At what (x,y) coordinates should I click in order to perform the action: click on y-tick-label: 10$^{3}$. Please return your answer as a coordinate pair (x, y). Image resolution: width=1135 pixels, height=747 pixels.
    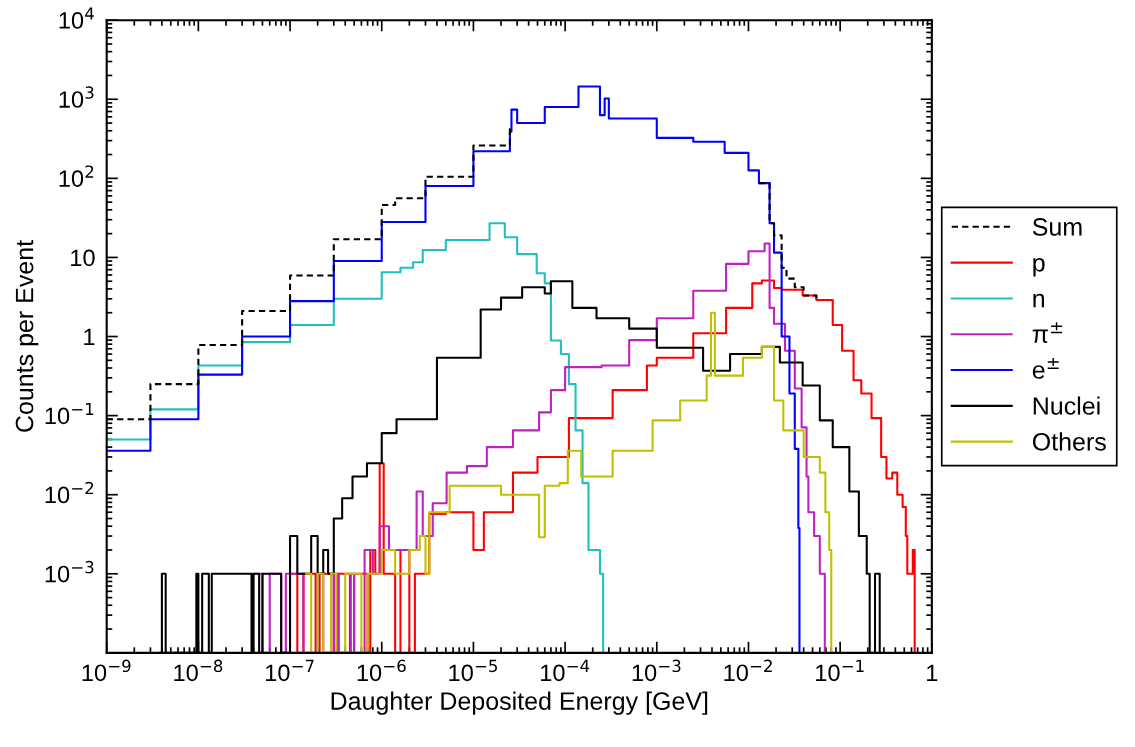
    Looking at the image, I should click on (76, 97).